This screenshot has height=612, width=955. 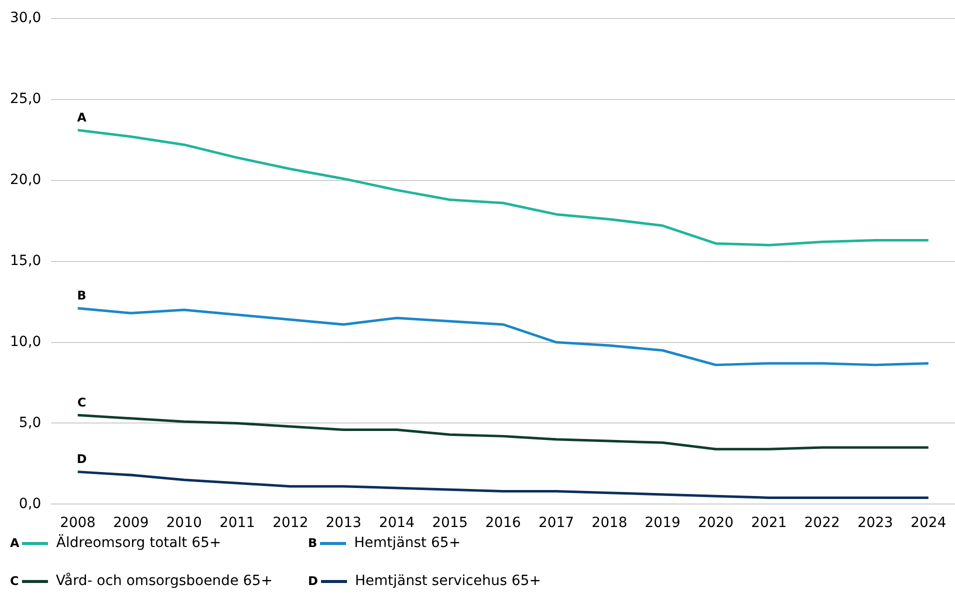 What do you see at coordinates (30, 504) in the screenshot?
I see `y-tick-label: 0,0` at bounding box center [30, 504].